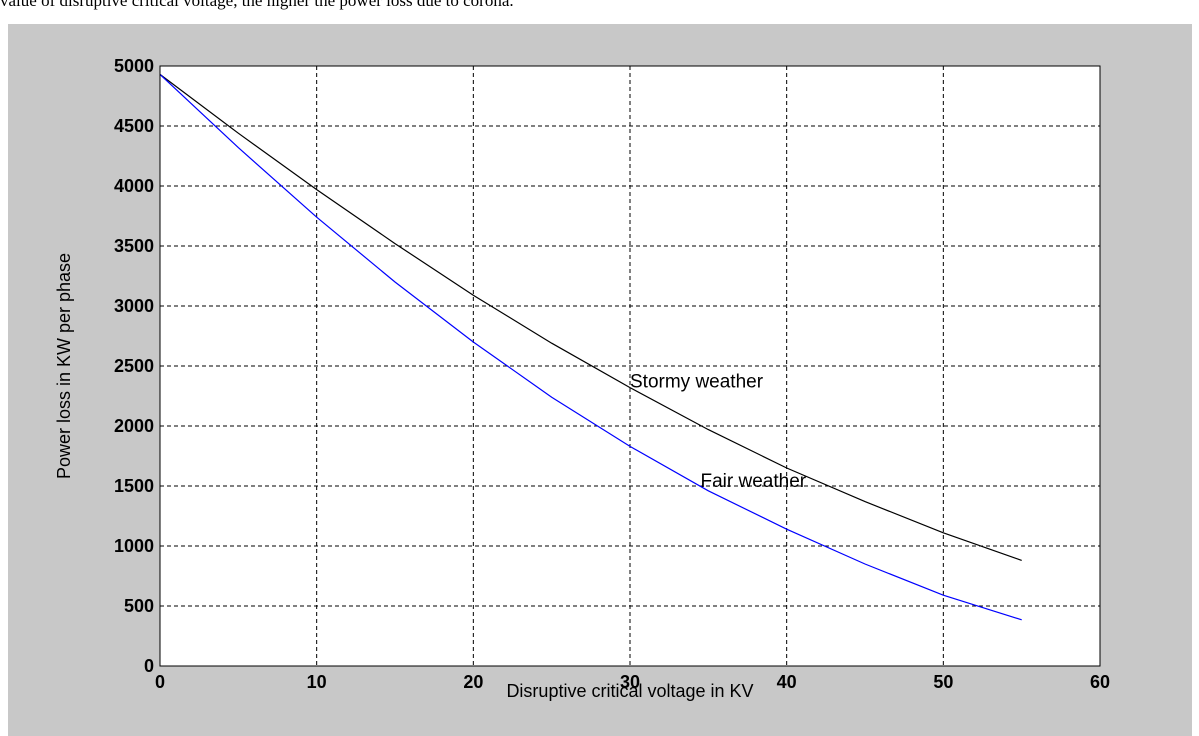 Image resolution: width=1199 pixels, height=736 pixels. What do you see at coordinates (134, 246) in the screenshot?
I see `y-tick-label: 3500` at bounding box center [134, 246].